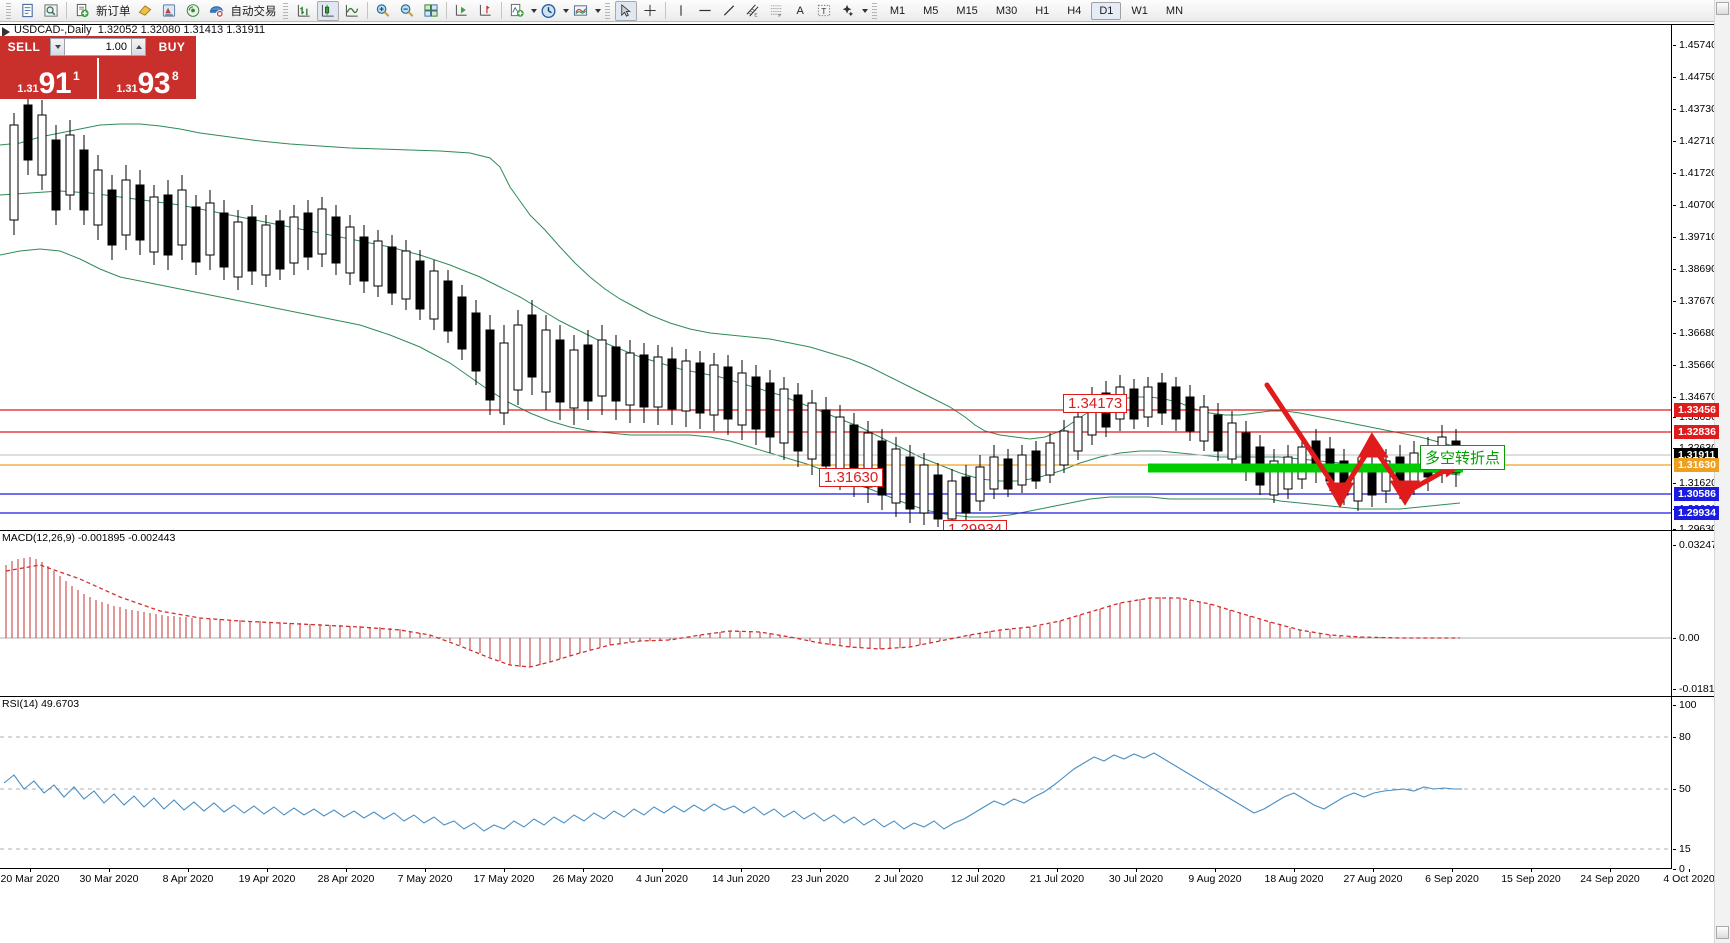 The height and width of the screenshot is (943, 1730). Describe the element at coordinates (169, 11) in the screenshot. I see `navigator-icon` at that location.